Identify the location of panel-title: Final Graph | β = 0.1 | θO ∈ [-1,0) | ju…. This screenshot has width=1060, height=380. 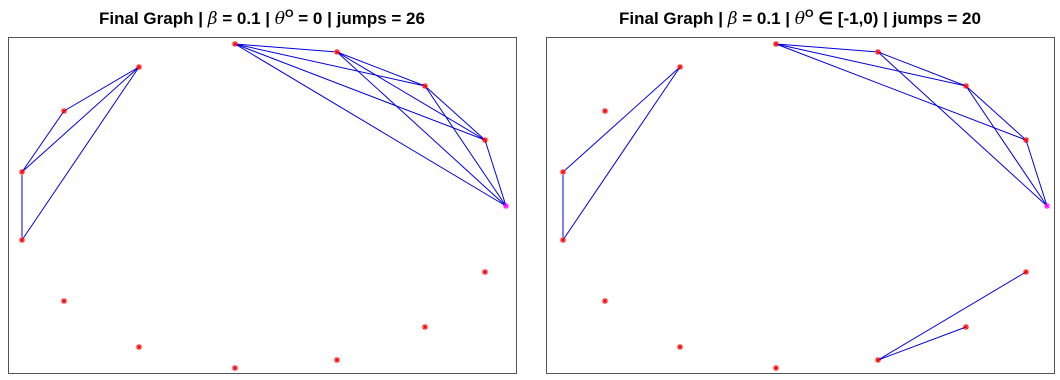
(800, 18).